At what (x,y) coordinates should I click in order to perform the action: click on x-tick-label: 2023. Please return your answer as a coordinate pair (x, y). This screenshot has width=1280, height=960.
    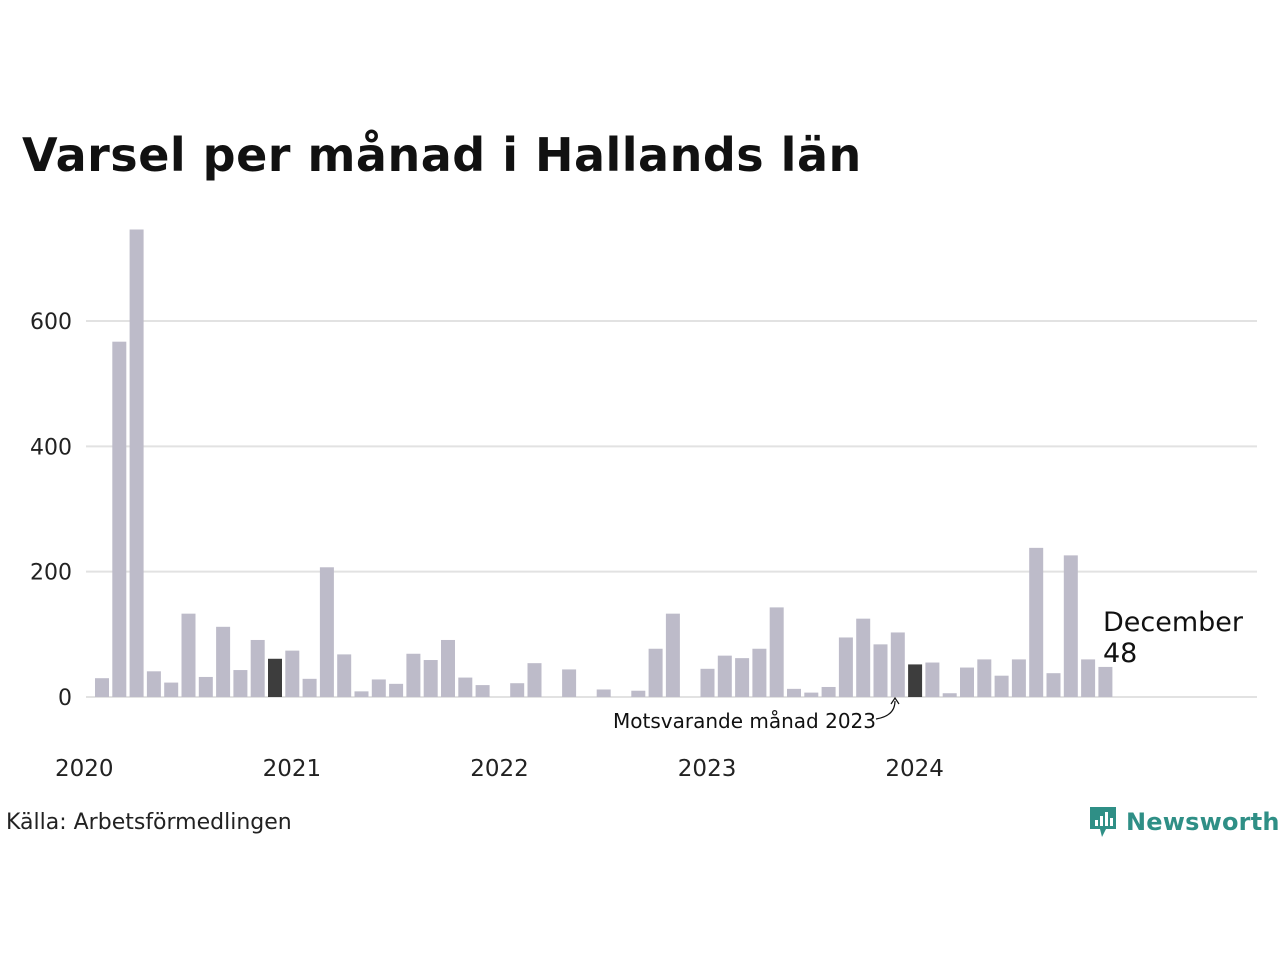
    Looking at the image, I should click on (707, 769).